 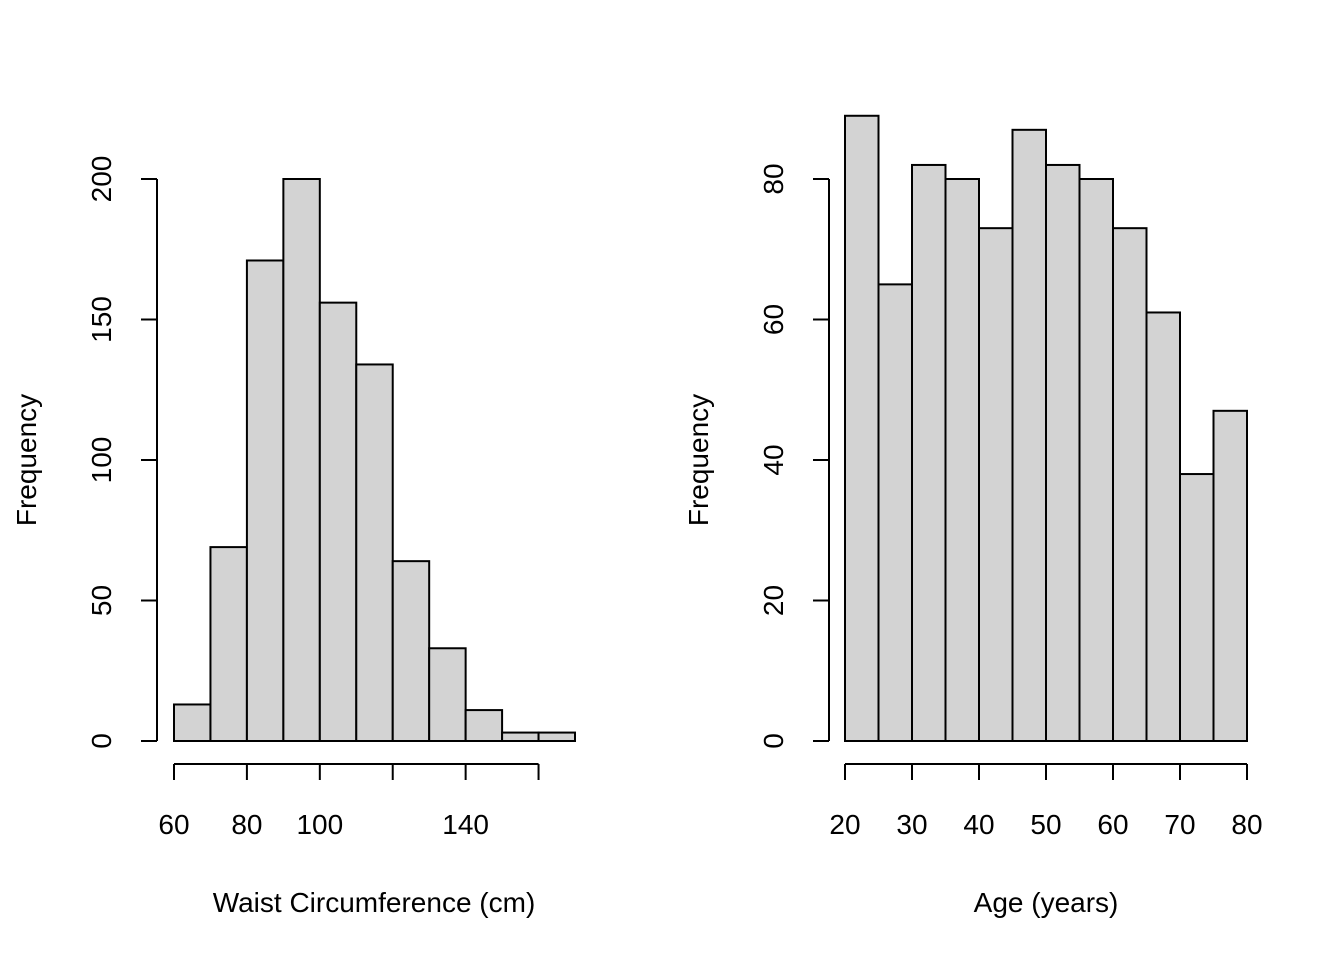 What do you see at coordinates (1045, 824) in the screenshot?
I see `age-x-tick-label-3: 50` at bounding box center [1045, 824].